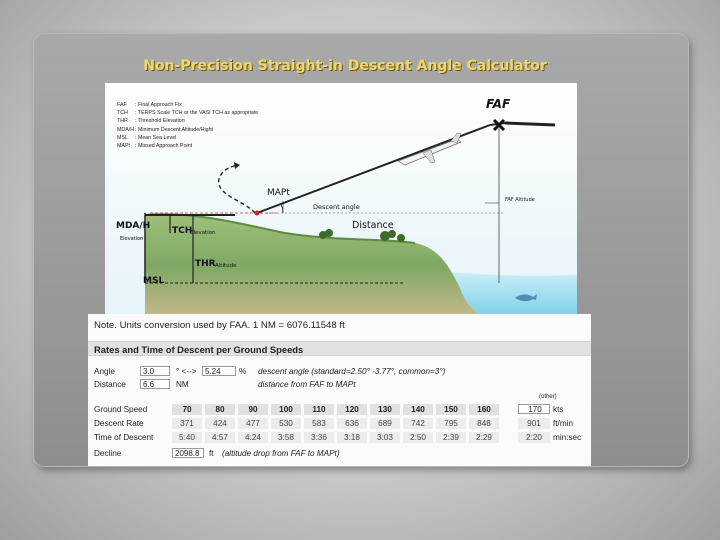 The image size is (720, 540). Describe the element at coordinates (182, 384) in the screenshot. I see `distance-unit: NM` at that location.